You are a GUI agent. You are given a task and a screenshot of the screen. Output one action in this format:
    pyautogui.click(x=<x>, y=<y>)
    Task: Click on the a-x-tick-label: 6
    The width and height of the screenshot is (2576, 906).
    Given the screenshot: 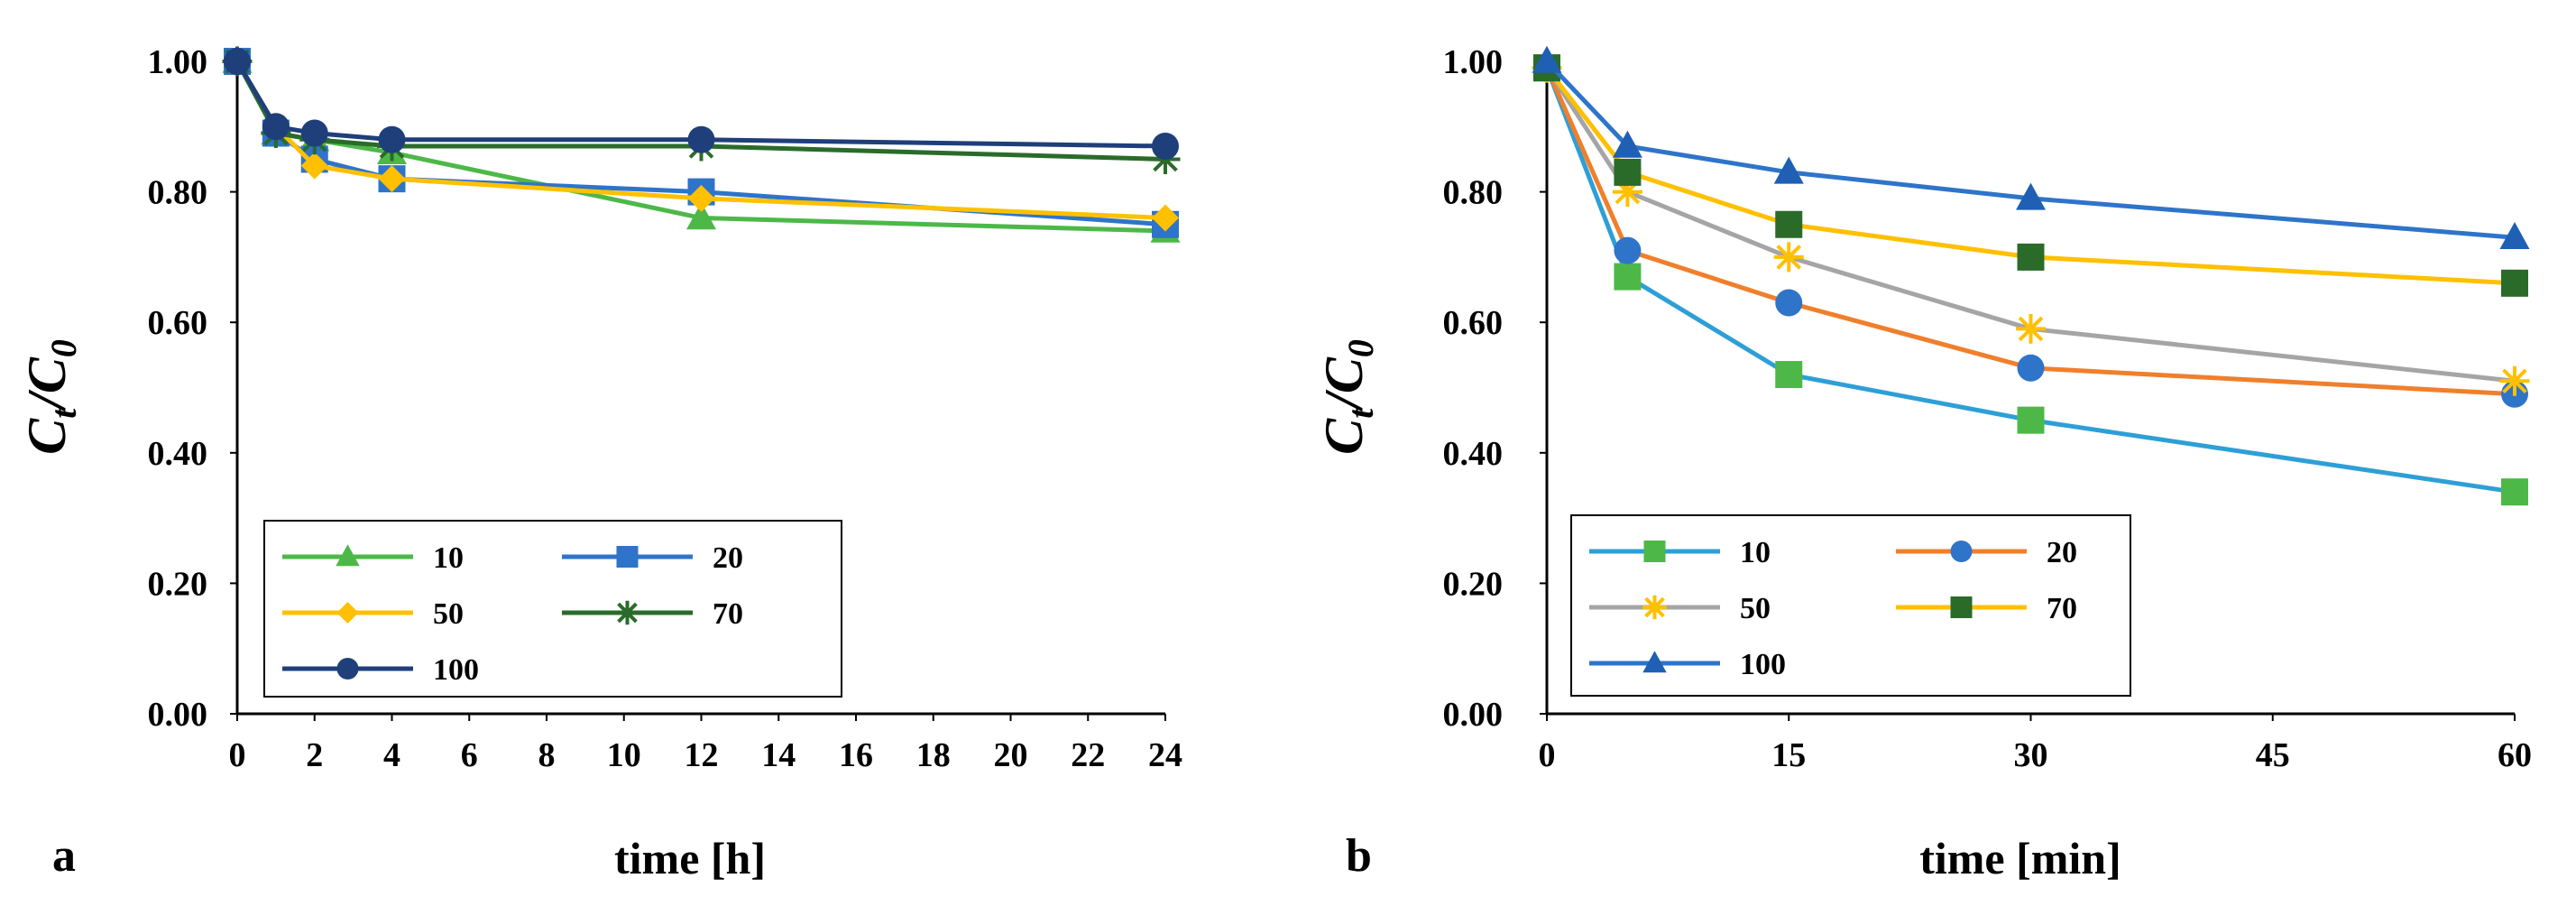 What is the action you would take?
    pyautogui.click(x=470, y=755)
    